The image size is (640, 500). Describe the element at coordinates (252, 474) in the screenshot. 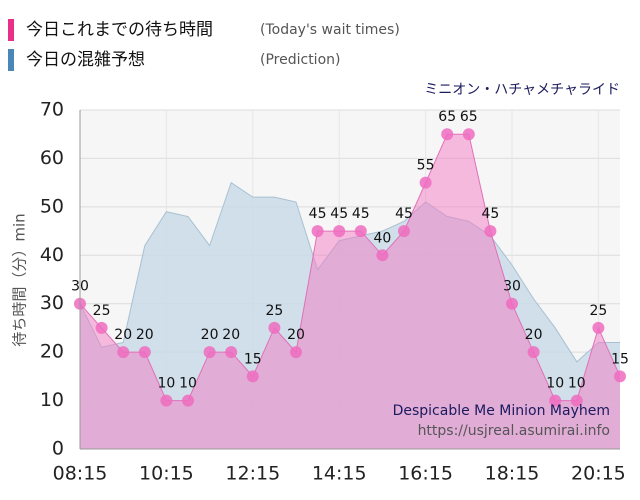

I see `x-tick-label: 12:15` at that location.